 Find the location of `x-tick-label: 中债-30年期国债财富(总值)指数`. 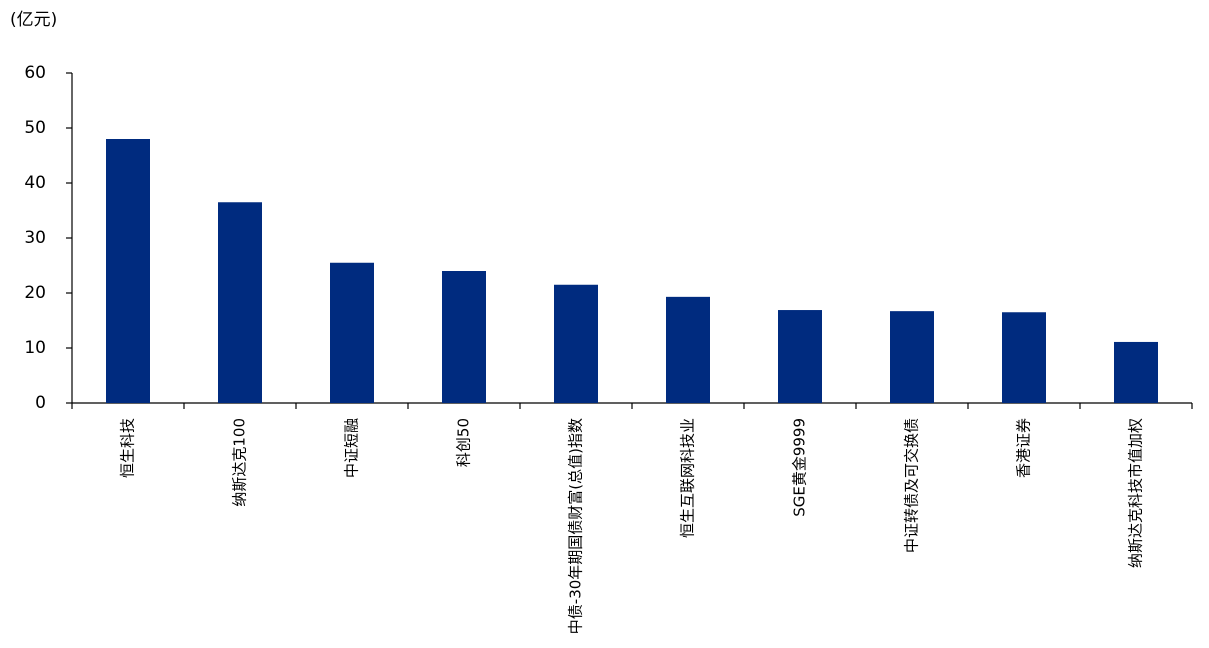

x-tick-label: 中债-30年期国债财富(总值)指数 is located at coordinates (576, 526).